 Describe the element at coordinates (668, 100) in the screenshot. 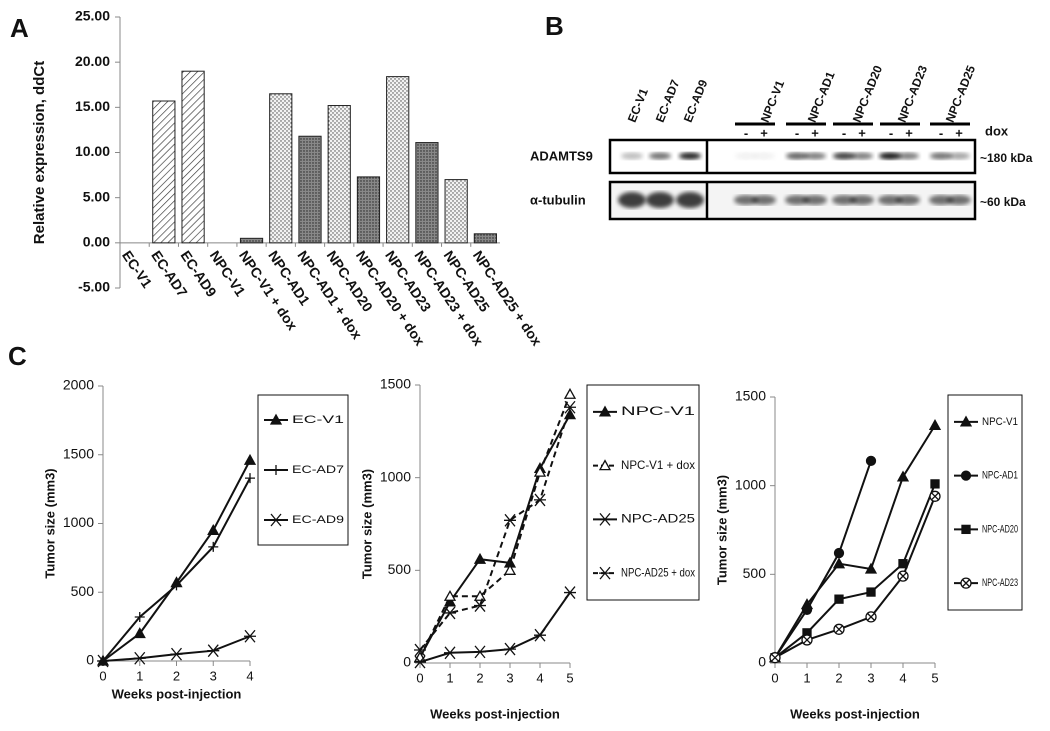

I see `lane-label: EC-AD7` at that location.